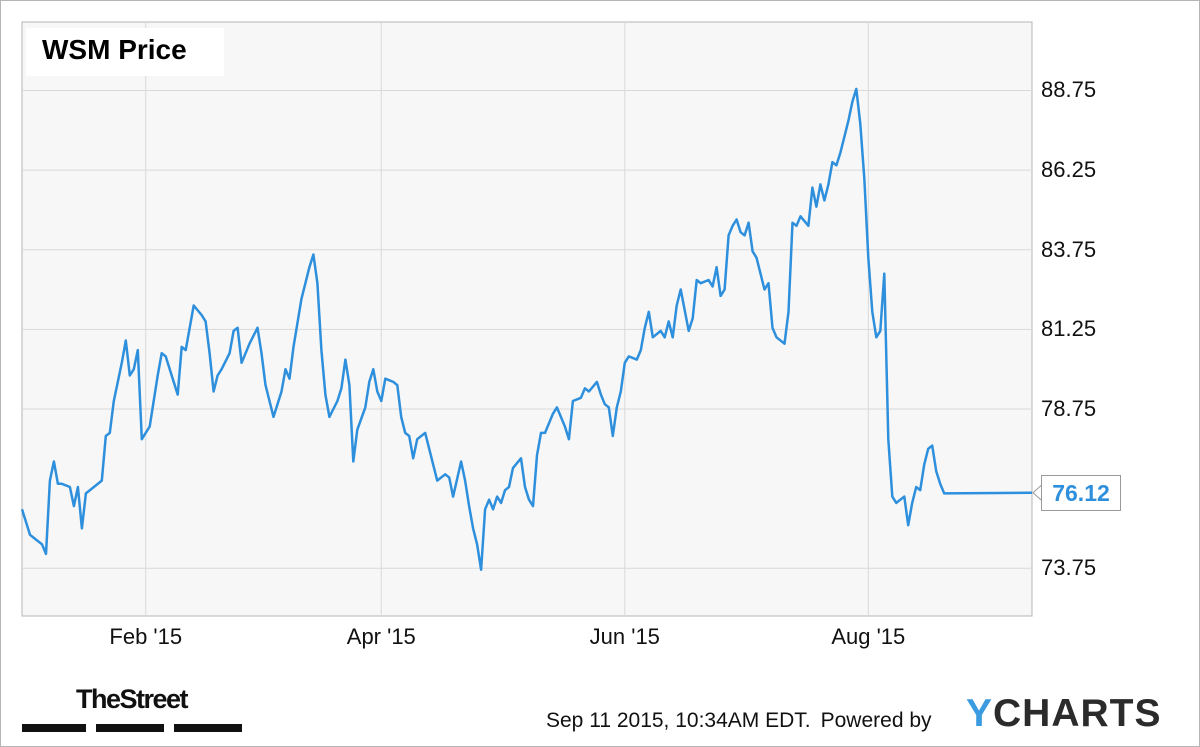 The height and width of the screenshot is (747, 1200). I want to click on footer-caption: Sep 11 2015, 10:34AM EDT. Powered by, so click(739, 721).